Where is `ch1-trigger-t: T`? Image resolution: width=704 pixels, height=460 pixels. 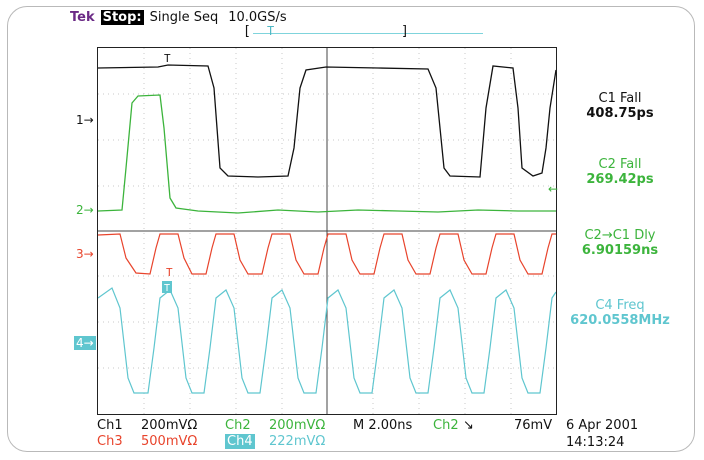
ch1-trigger-t: T is located at coordinates (167, 58).